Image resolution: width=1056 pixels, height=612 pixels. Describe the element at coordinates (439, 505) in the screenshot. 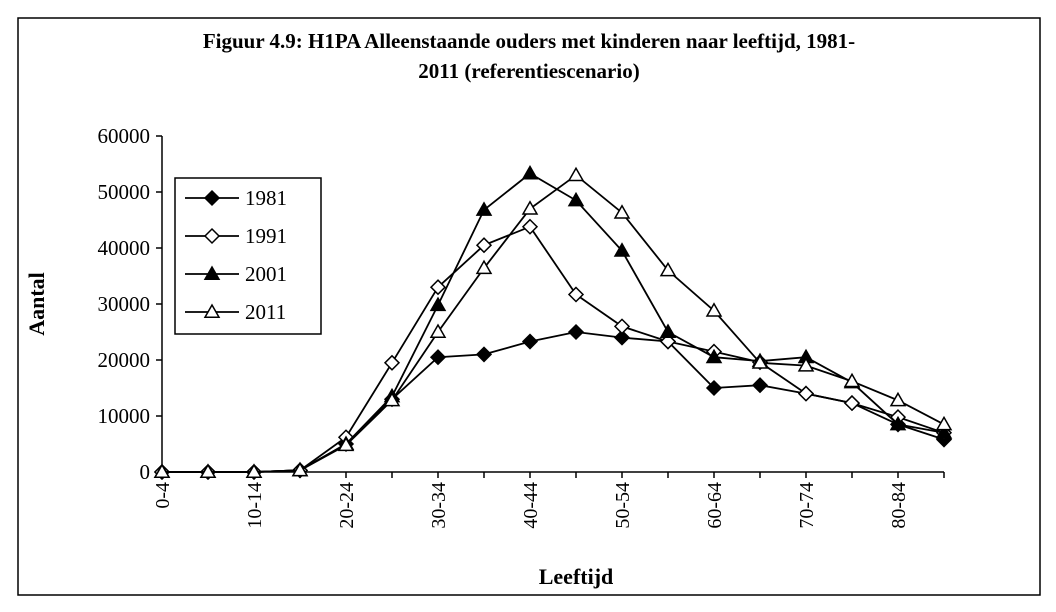

I see `x-tick-label: 30-34` at that location.